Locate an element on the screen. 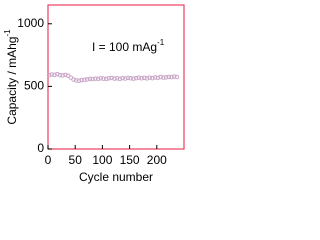 Image resolution: width=320 pixels, height=240 pixels. y-axis-label-text: Capacity / mAhg is located at coordinates (12, 81).